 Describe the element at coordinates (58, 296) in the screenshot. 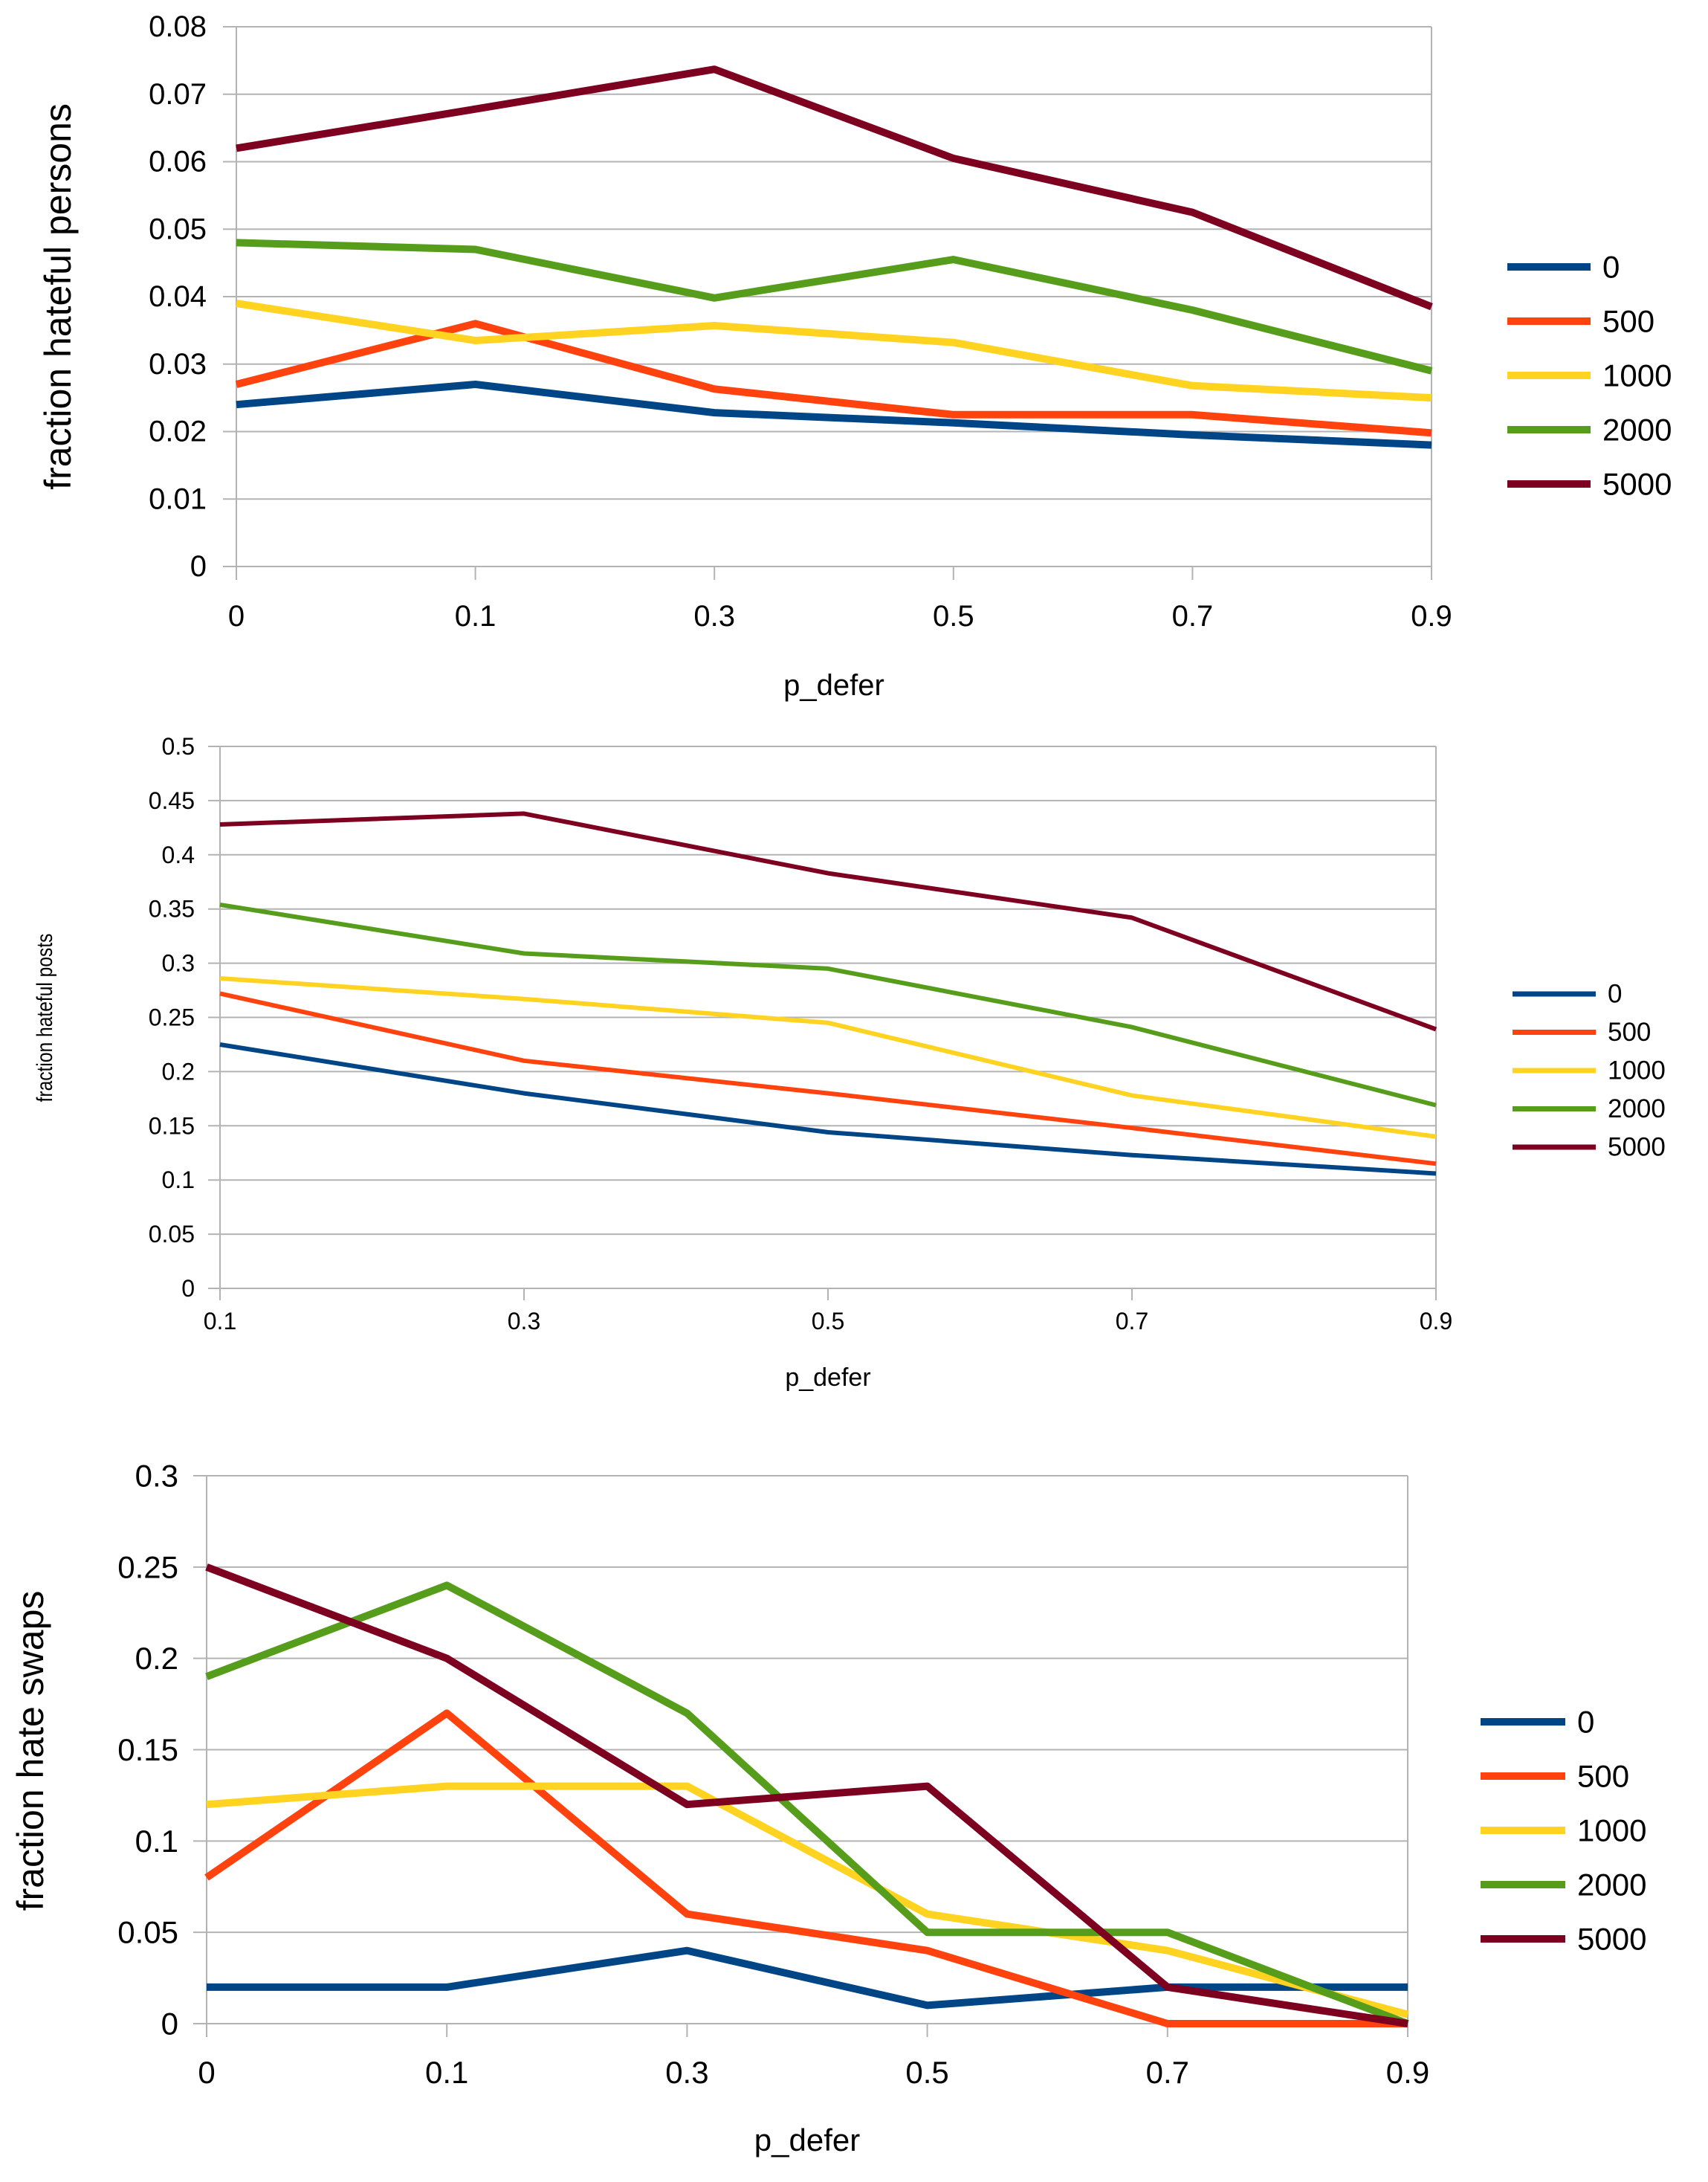

I see `y-axis-title: fraction hateful persons` at that location.